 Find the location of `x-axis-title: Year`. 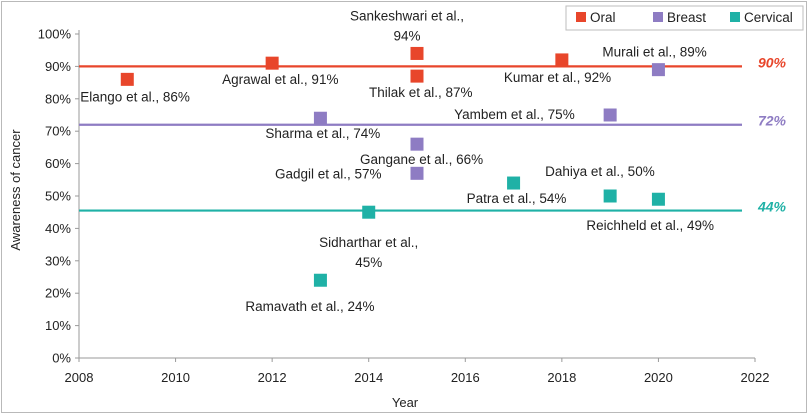

x-axis-title: Year is located at coordinates (405, 402).